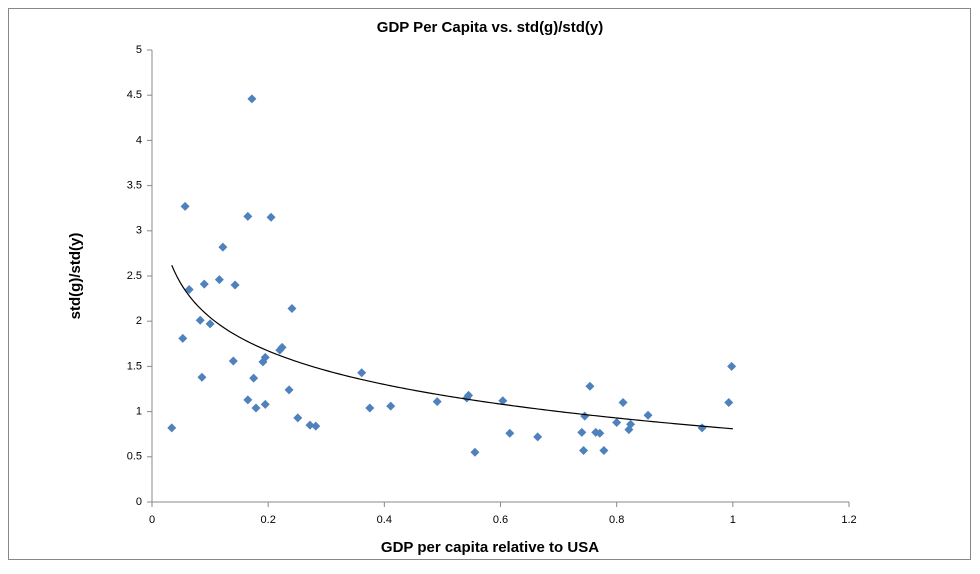  What do you see at coordinates (139, 321) in the screenshot?
I see `y-tick-label: 2` at bounding box center [139, 321].